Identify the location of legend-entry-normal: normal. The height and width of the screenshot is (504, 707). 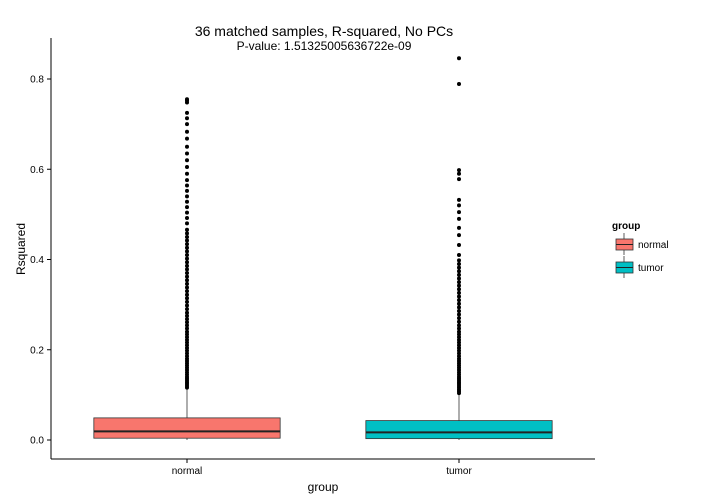
(642, 244).